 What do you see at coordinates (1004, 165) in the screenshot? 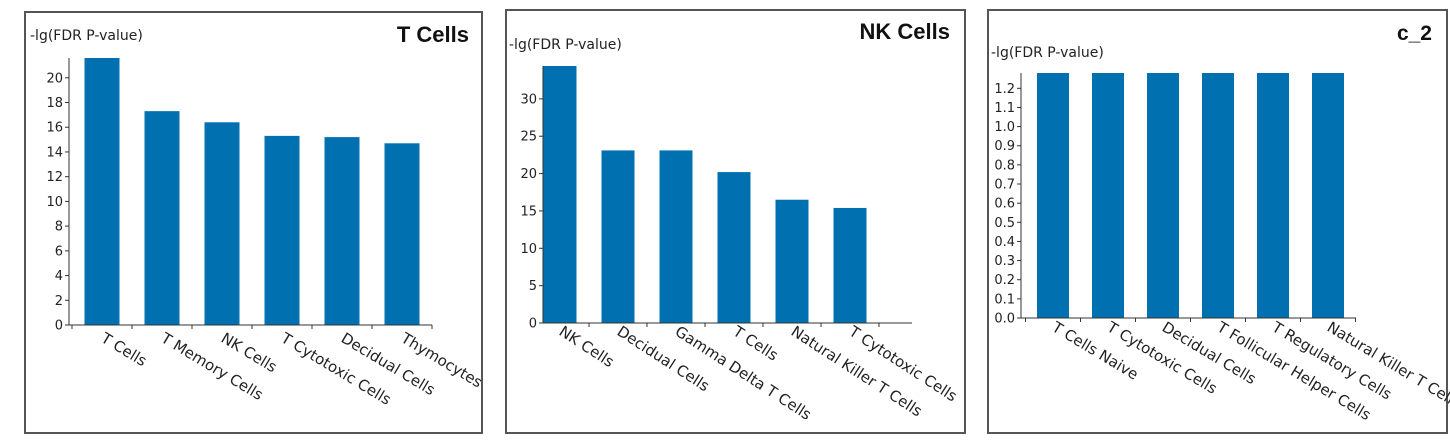
I see `y-tick-label: 0.8` at bounding box center [1004, 165].